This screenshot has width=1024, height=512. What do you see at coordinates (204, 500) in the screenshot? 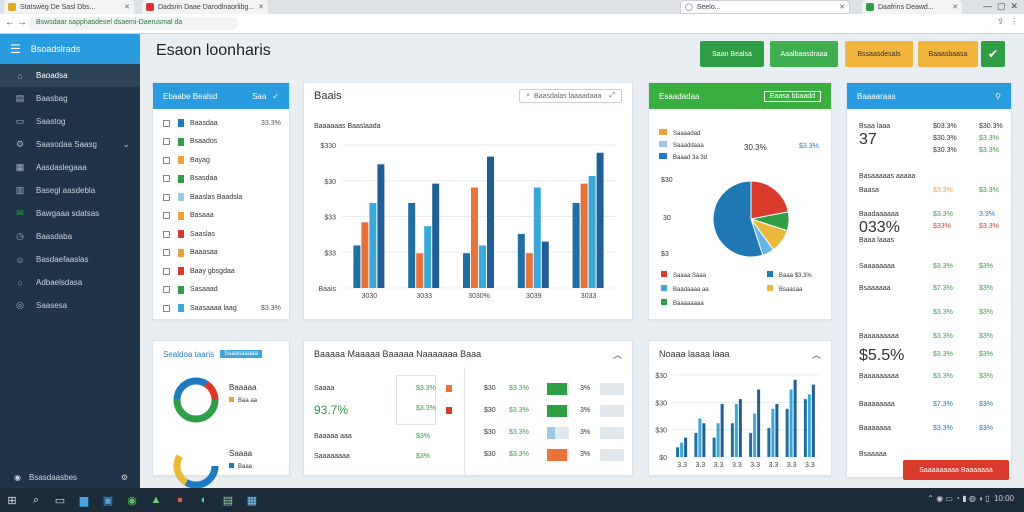
I see `edge-icon: ◐` at bounding box center [204, 500].